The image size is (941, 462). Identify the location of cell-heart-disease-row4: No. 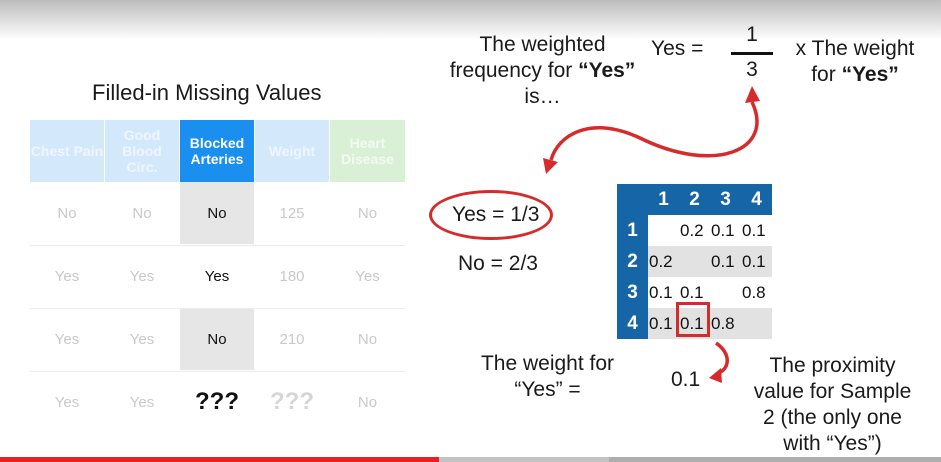
(367, 402).